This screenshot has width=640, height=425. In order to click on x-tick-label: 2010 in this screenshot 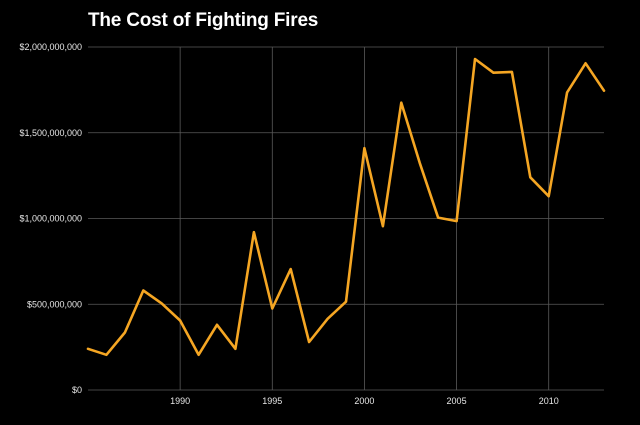, I will do `click(549, 401)`.